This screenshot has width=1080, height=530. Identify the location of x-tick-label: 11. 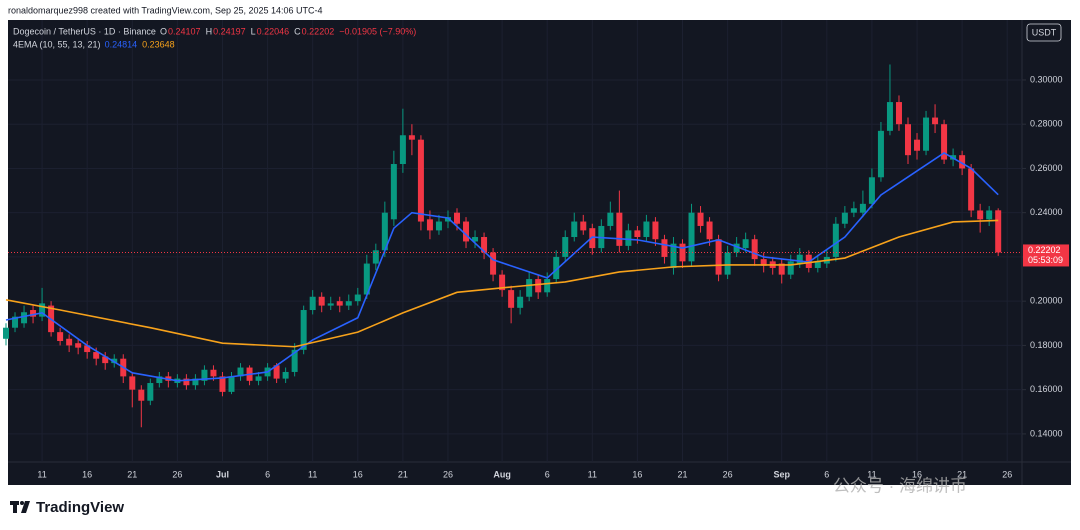
(312, 474).